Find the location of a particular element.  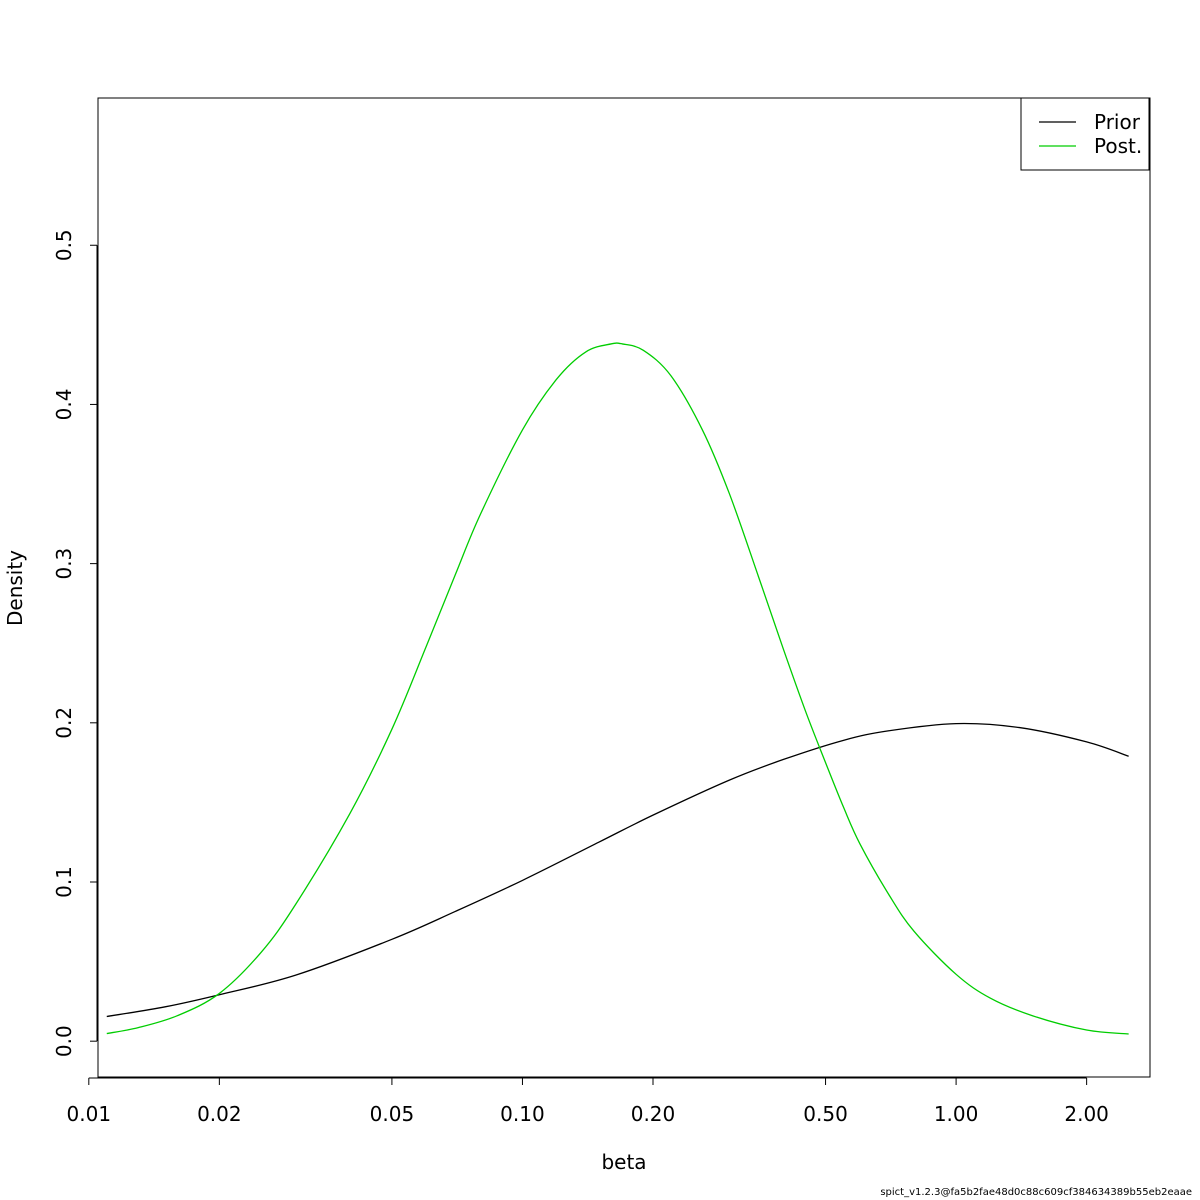

legend-box is located at coordinates (1085, 134).